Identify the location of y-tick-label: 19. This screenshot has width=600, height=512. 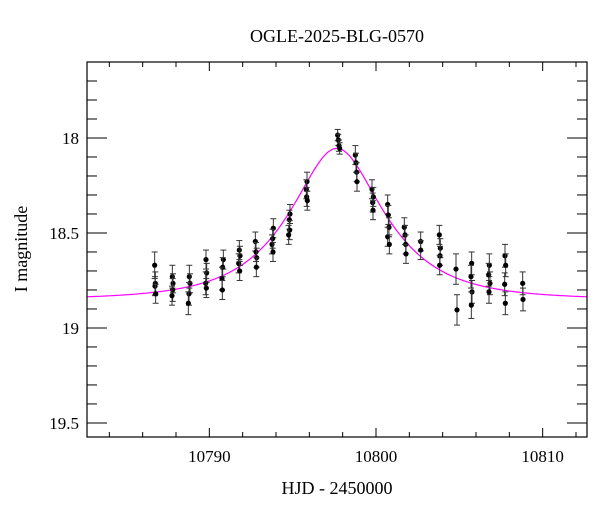
(70, 328).